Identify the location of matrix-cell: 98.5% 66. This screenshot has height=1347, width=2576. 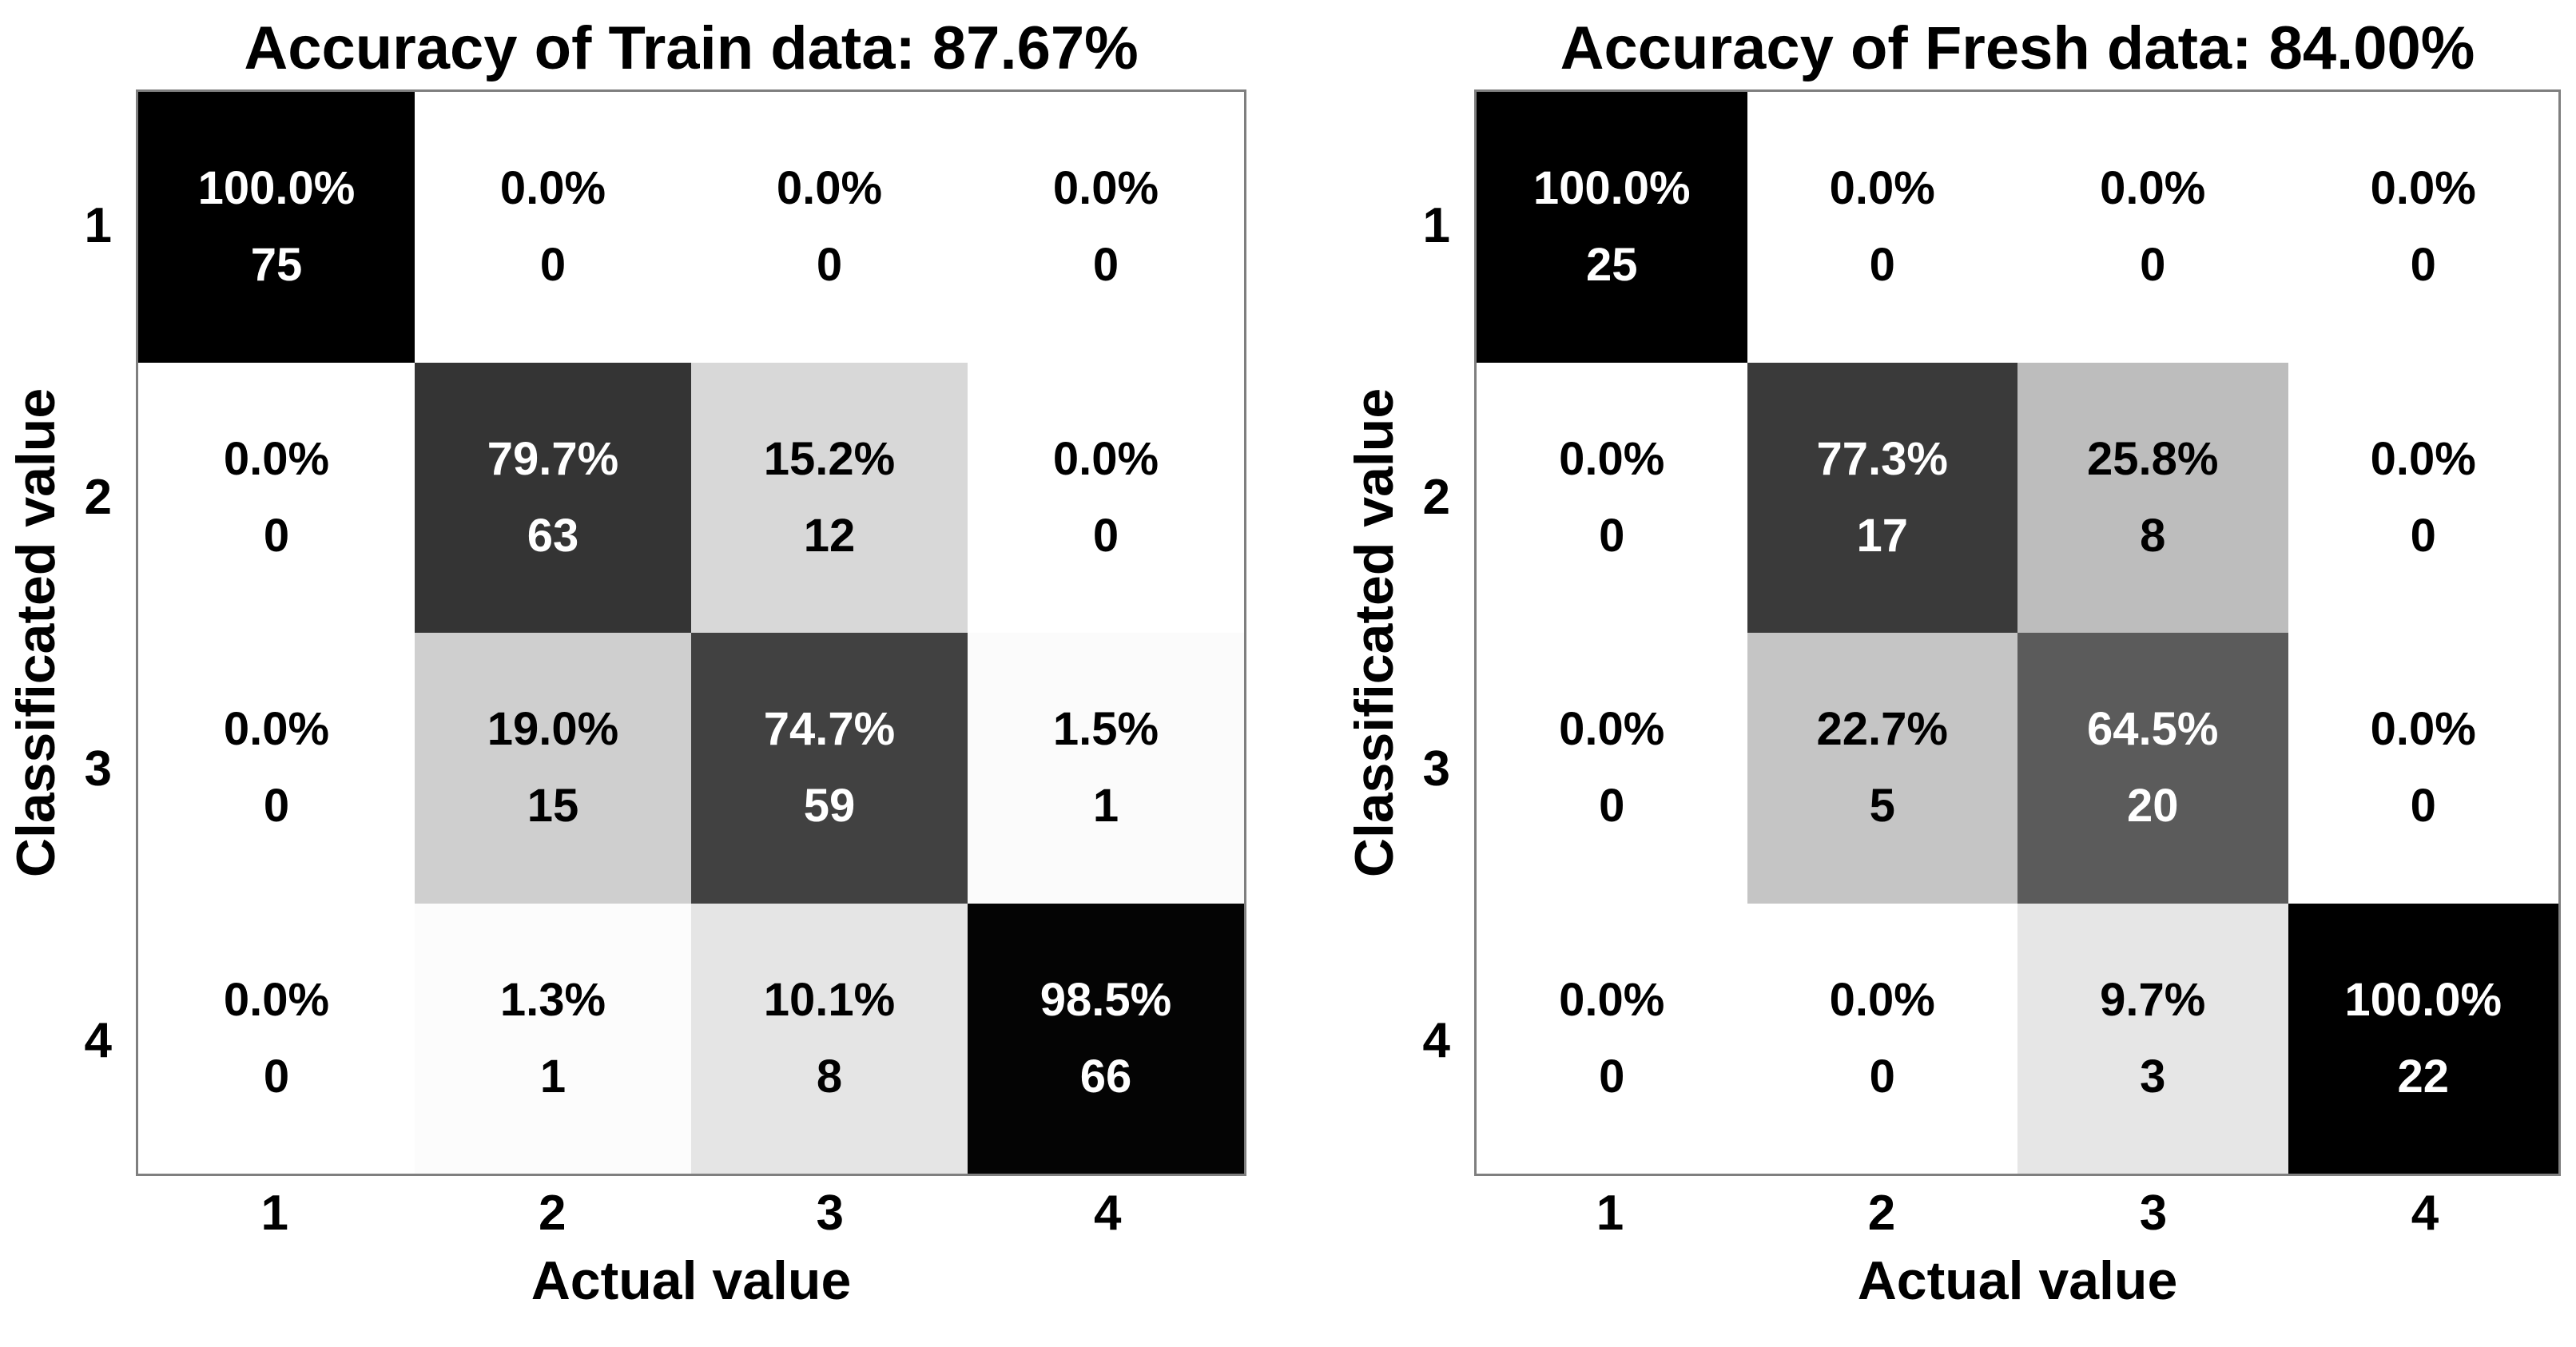
(1106, 1038).